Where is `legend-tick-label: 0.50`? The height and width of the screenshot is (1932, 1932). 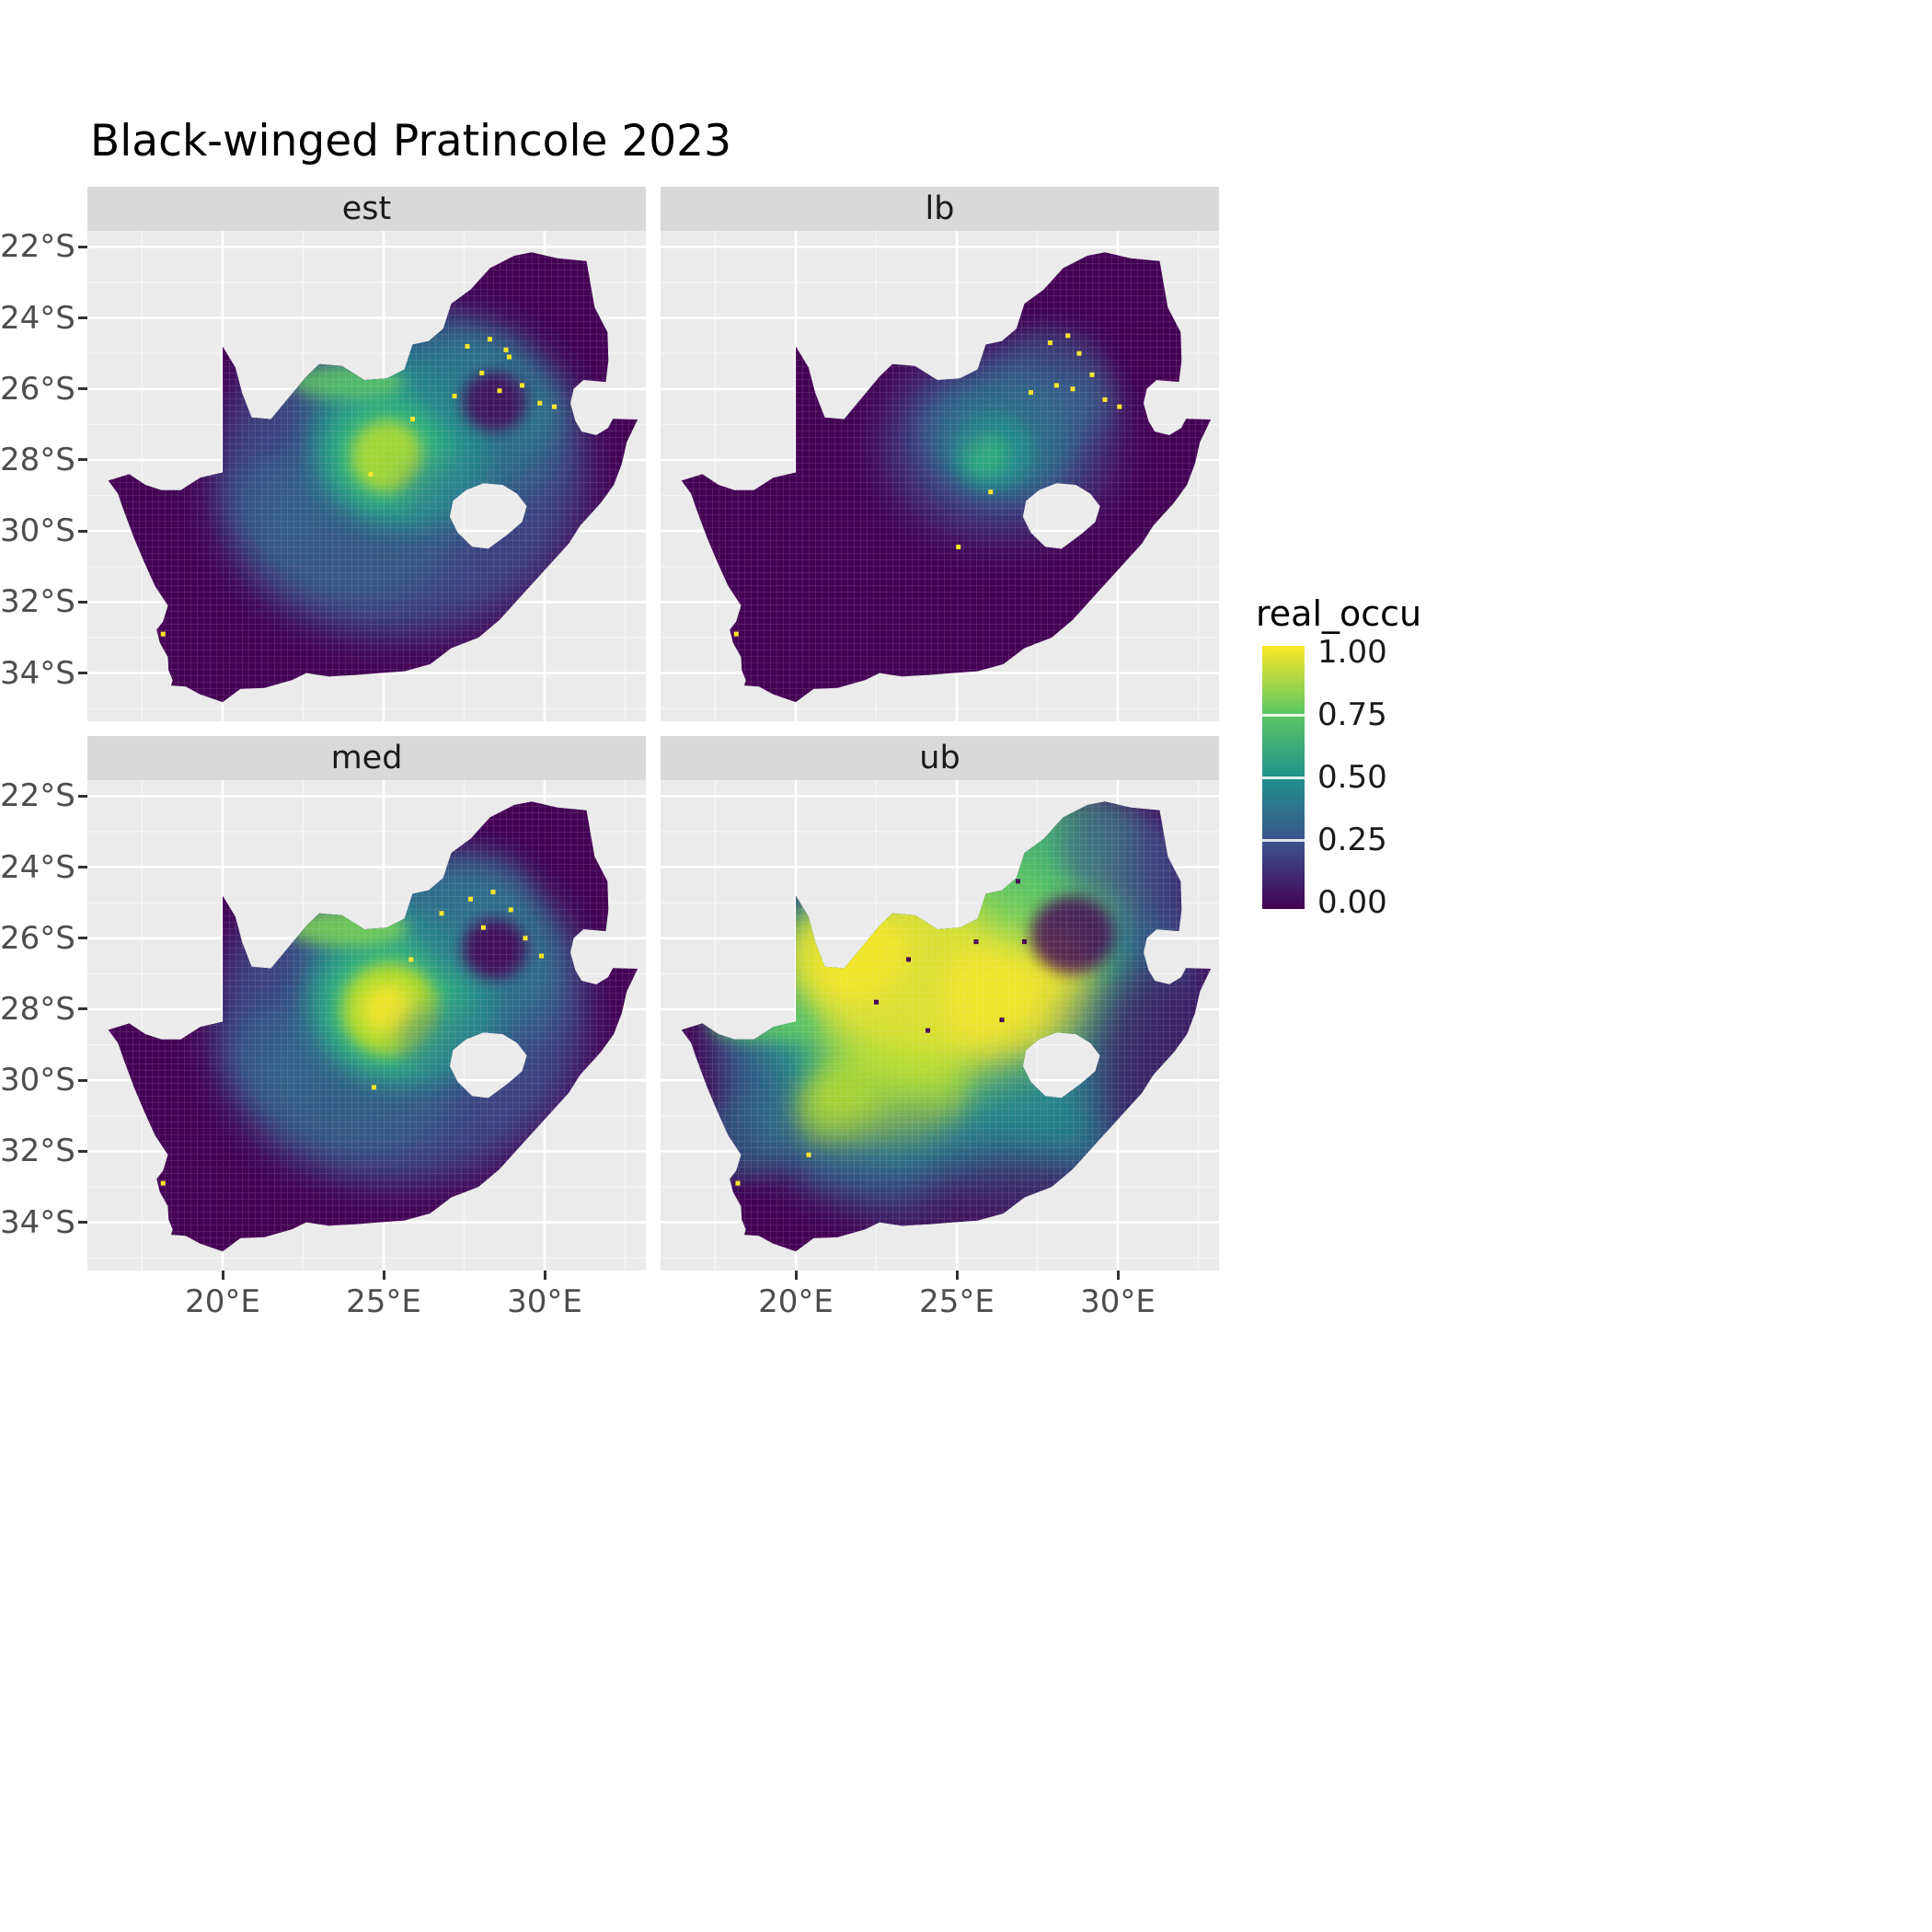
legend-tick-label: 0.50 is located at coordinates (1352, 777).